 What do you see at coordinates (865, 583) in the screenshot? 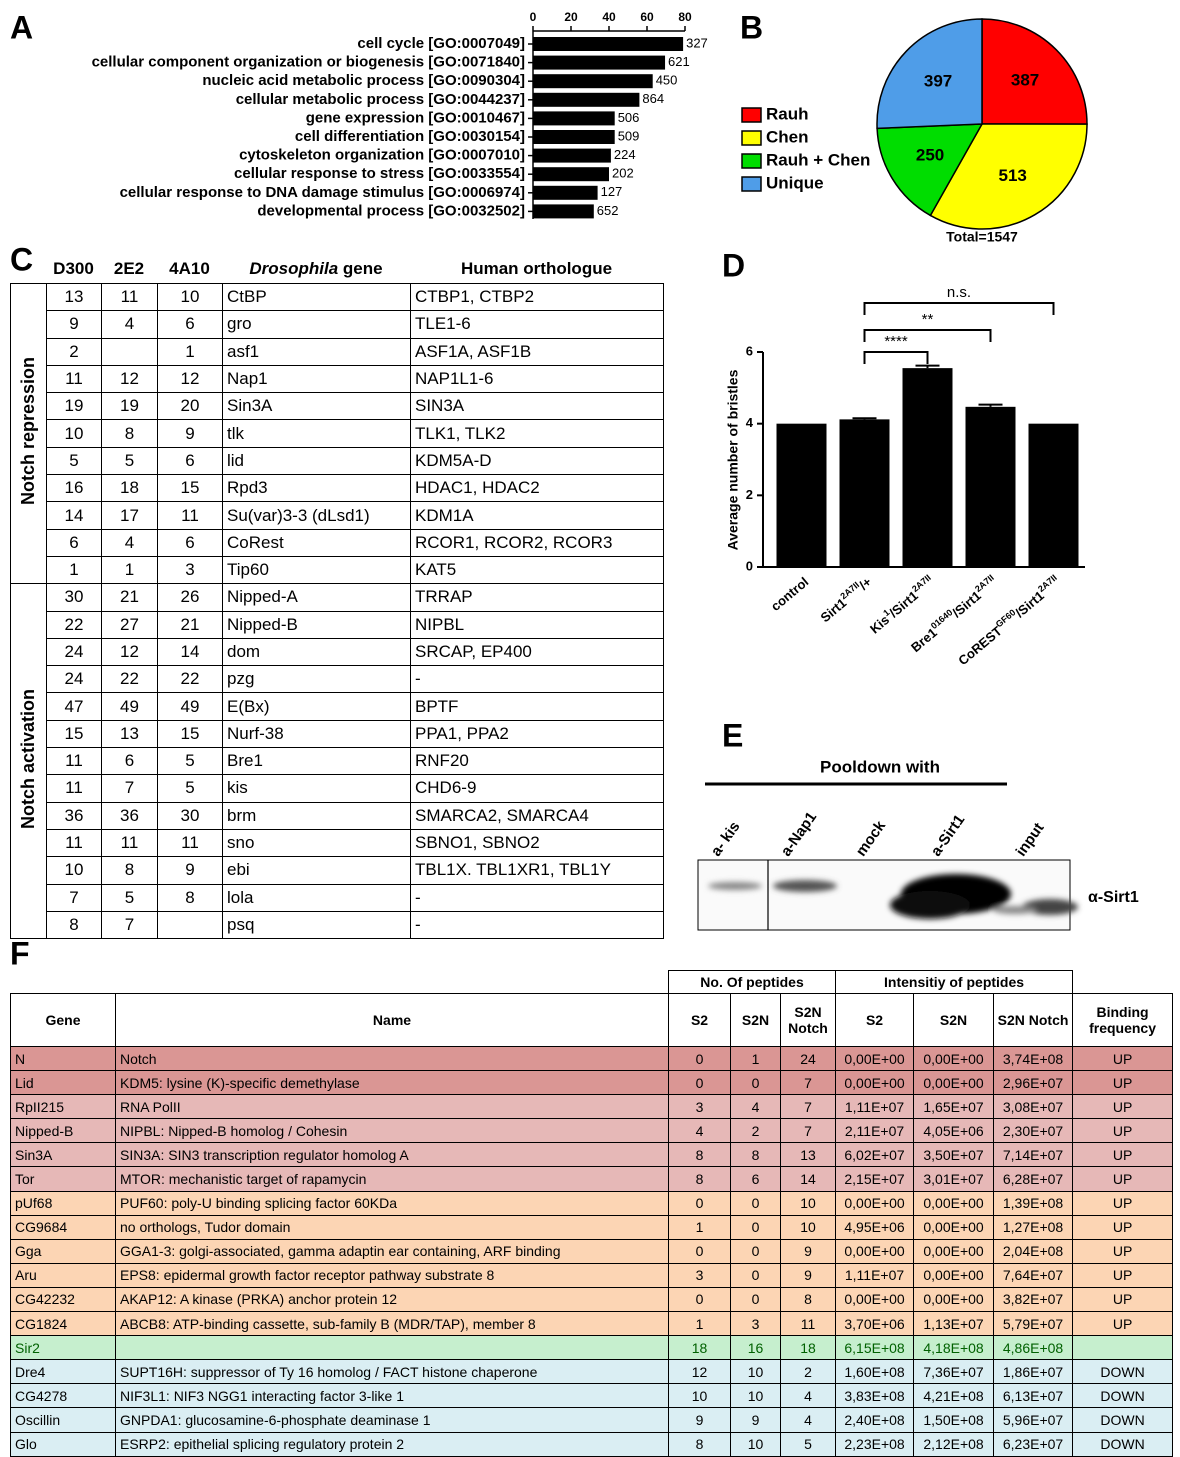
I see `x-tick-label-part: /+` at bounding box center [865, 583].